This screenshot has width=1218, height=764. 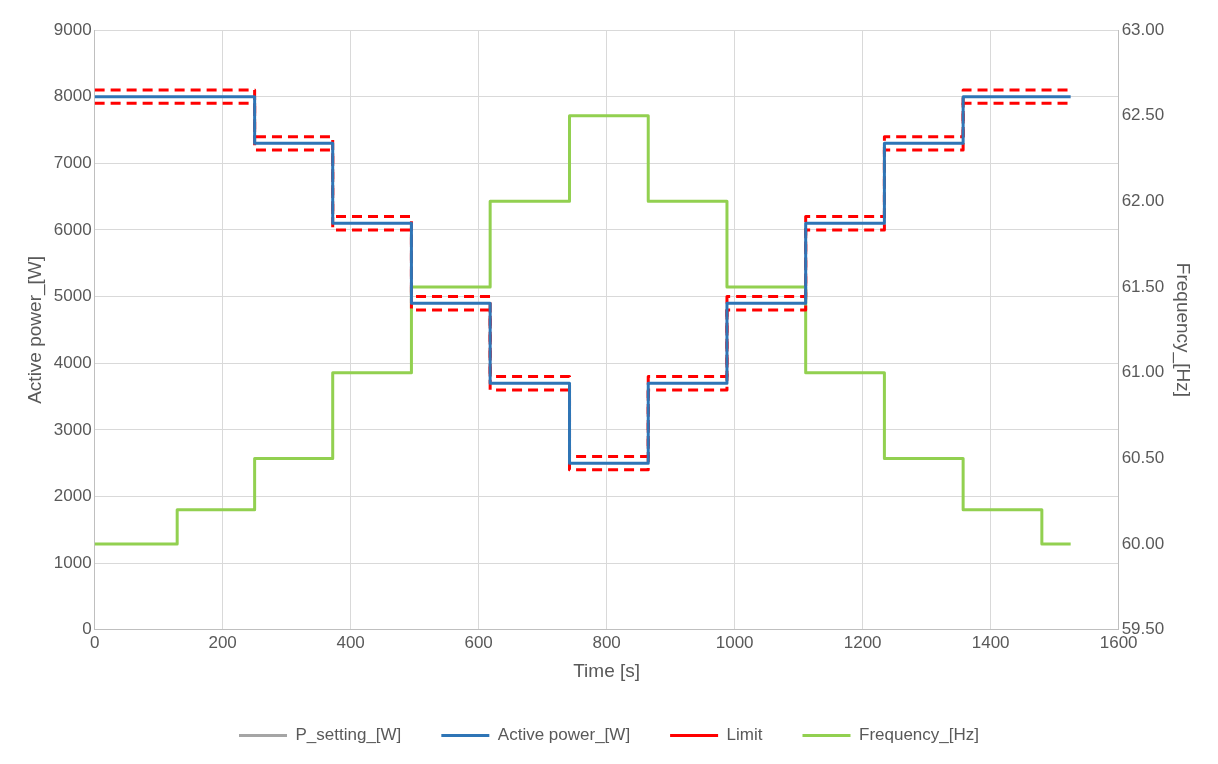 What do you see at coordinates (87, 629) in the screenshot?
I see `y-tick-label: 0` at bounding box center [87, 629].